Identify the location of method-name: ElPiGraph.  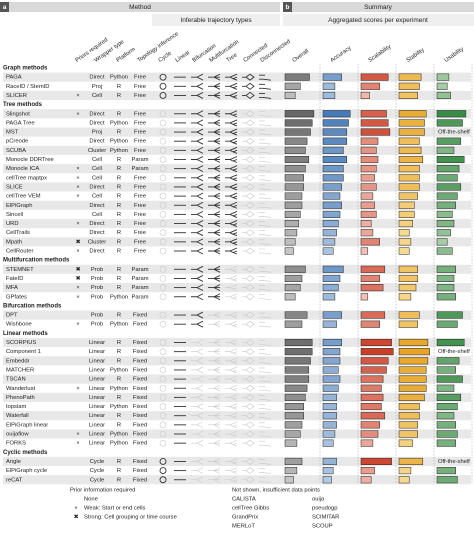
(19, 206).